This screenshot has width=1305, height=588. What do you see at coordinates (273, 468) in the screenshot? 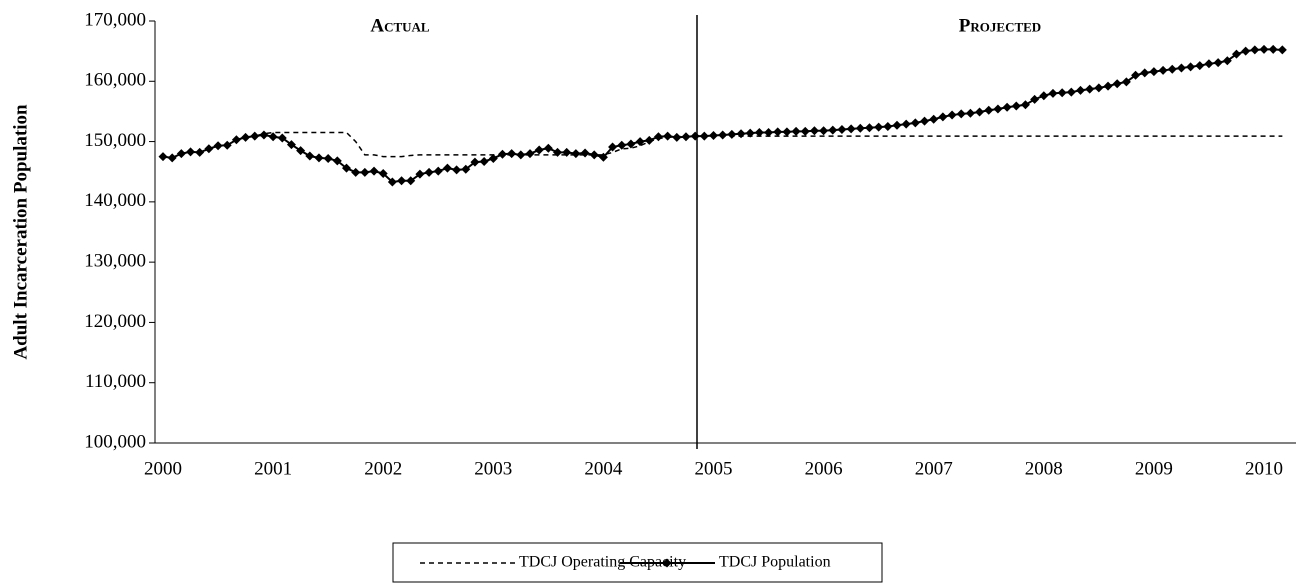
I see `x-tick-label: 2001` at bounding box center [273, 468].